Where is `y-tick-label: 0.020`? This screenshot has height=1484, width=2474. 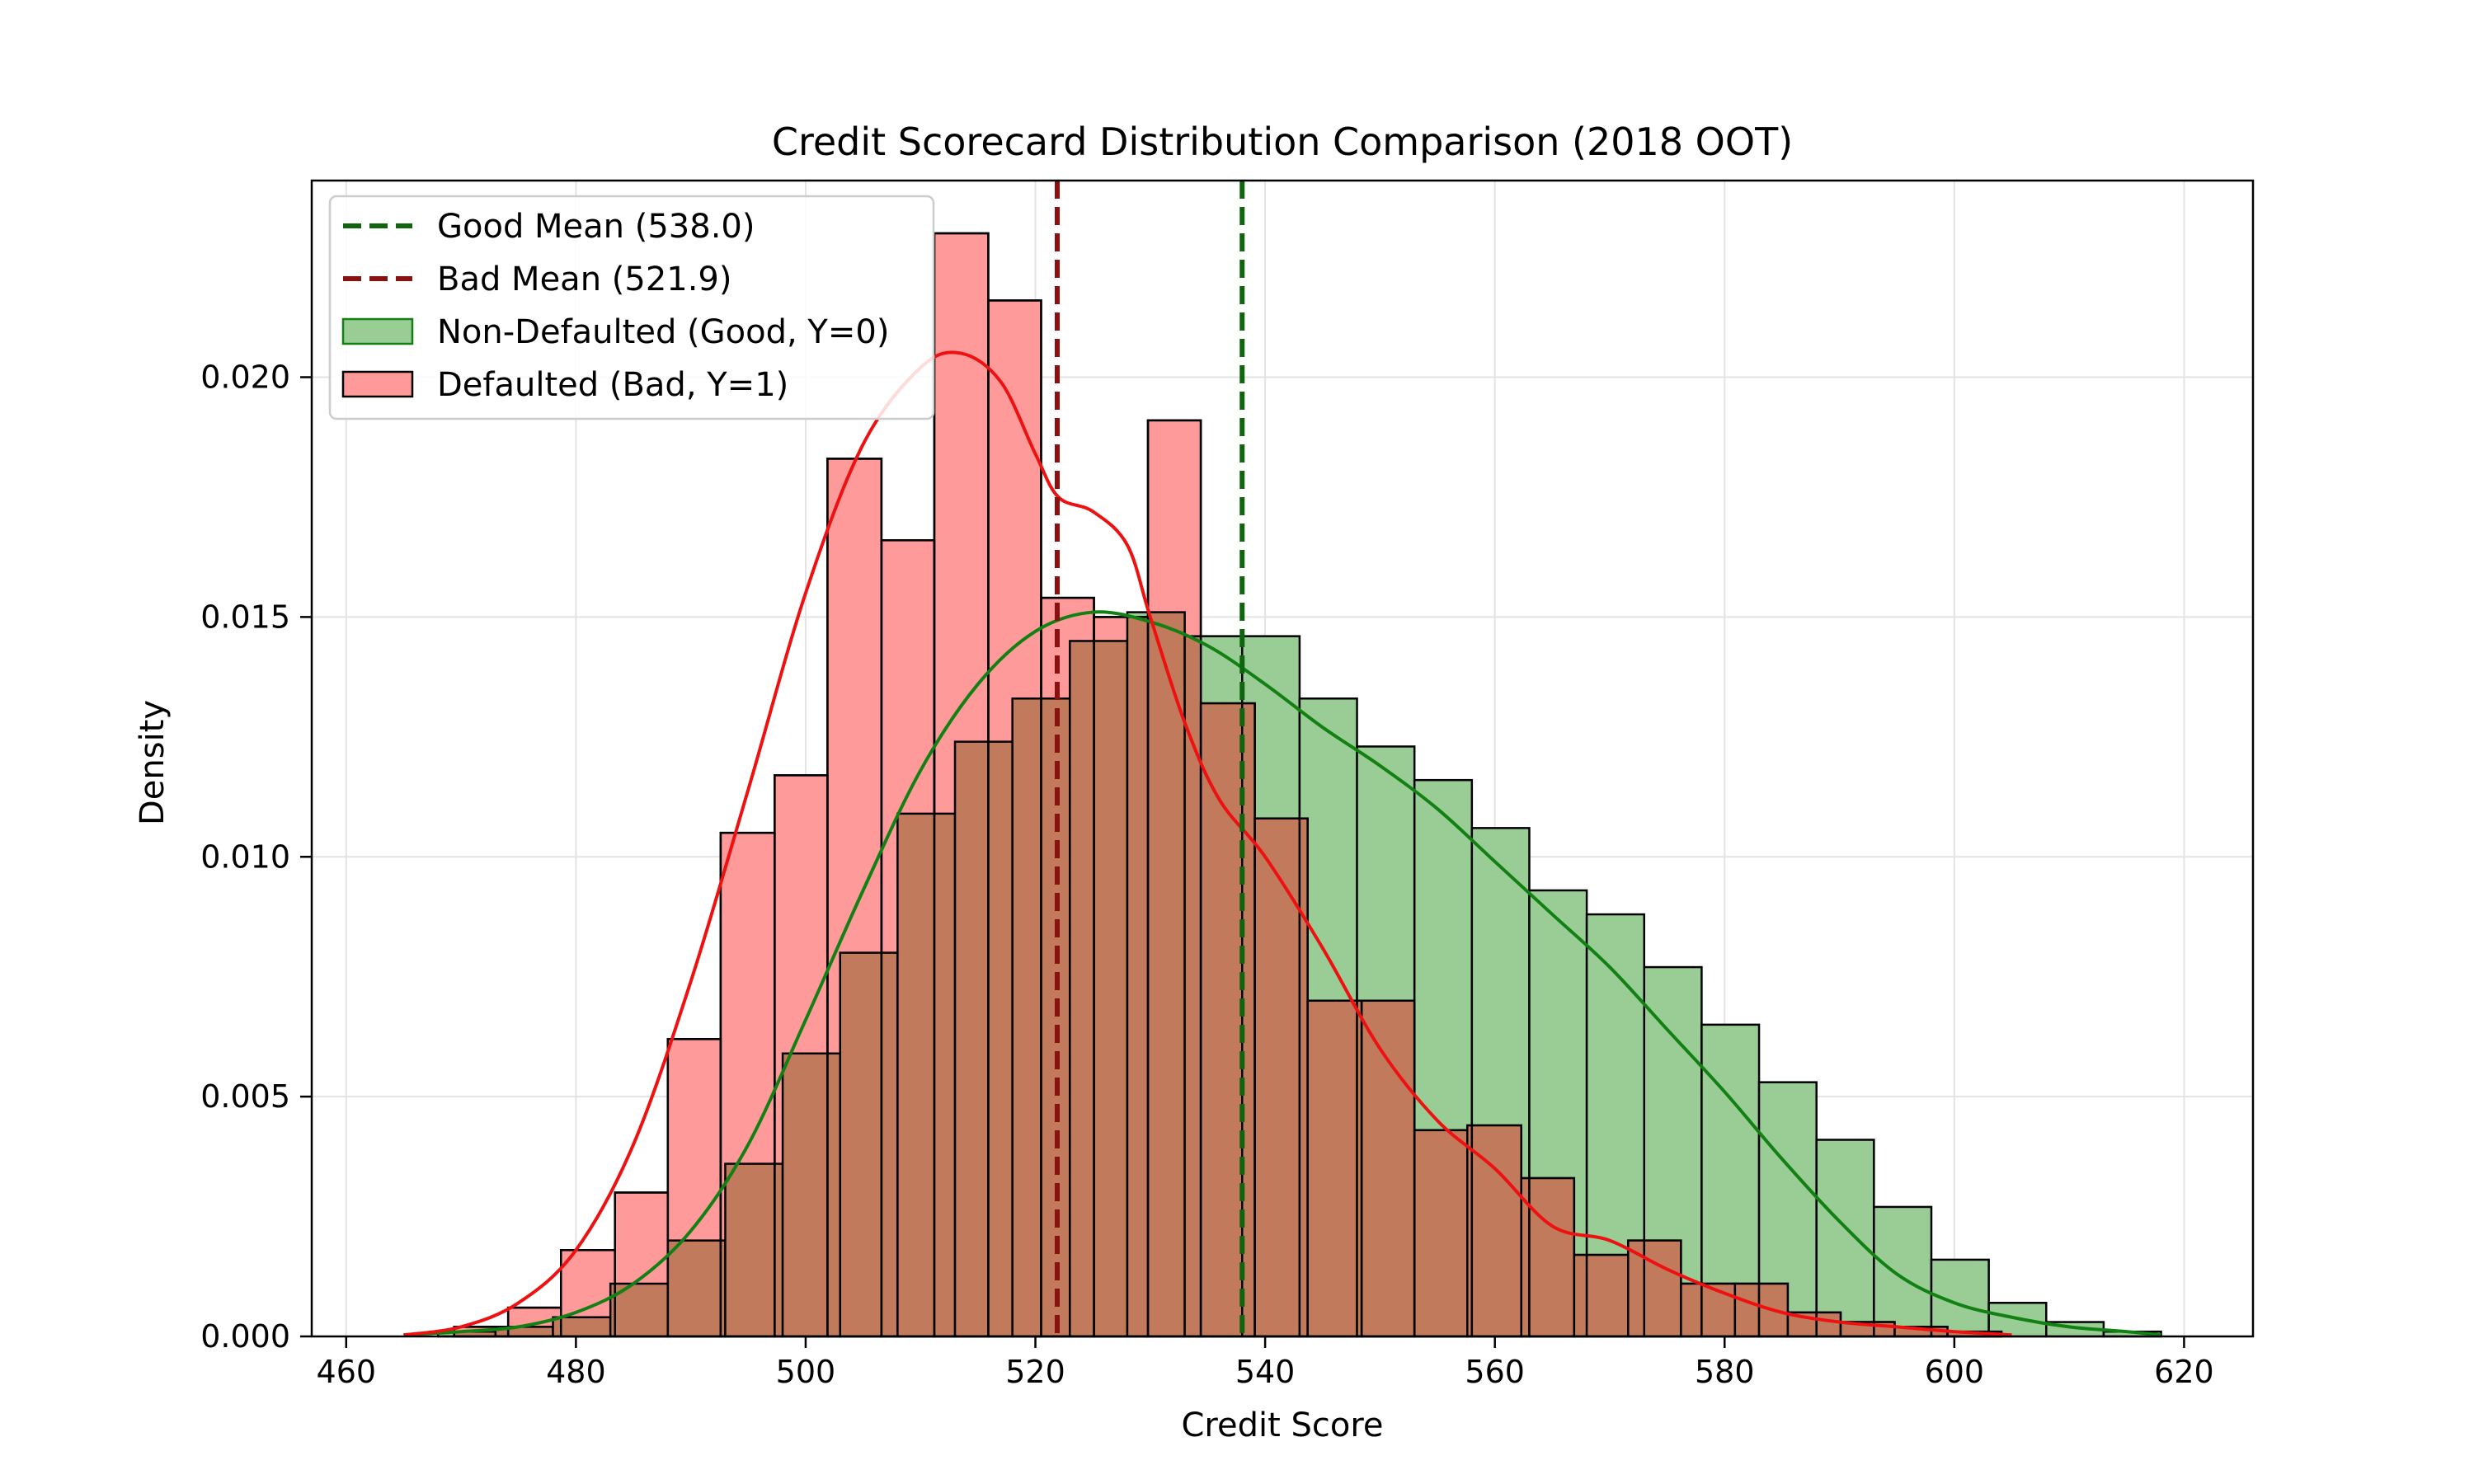
y-tick-label: 0.020 is located at coordinates (245, 377).